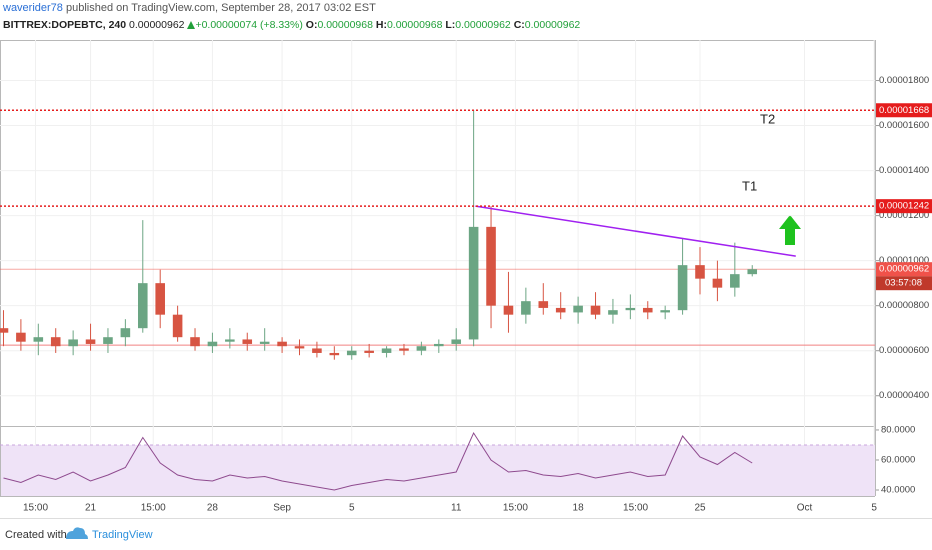 The image size is (932, 550). I want to click on y-tick-label: 0.00000600, so click(904, 350).